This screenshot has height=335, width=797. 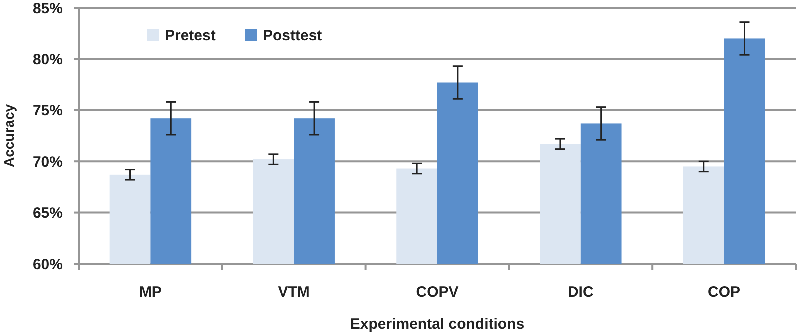 What do you see at coordinates (47, 265) in the screenshot?
I see `y-tick-label: 60%` at bounding box center [47, 265].